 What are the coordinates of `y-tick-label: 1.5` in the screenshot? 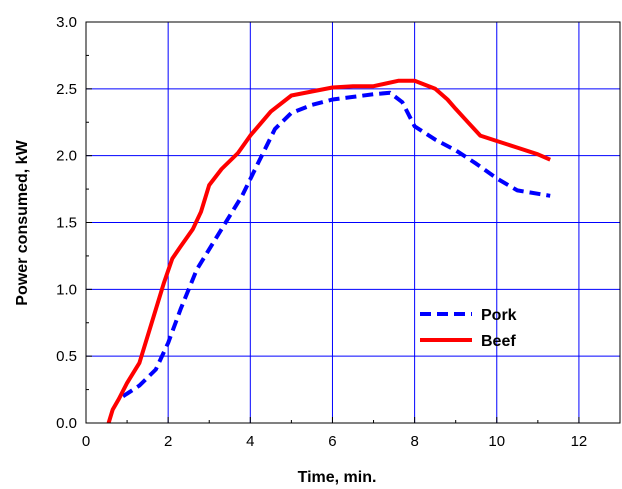 It's located at (66, 223).